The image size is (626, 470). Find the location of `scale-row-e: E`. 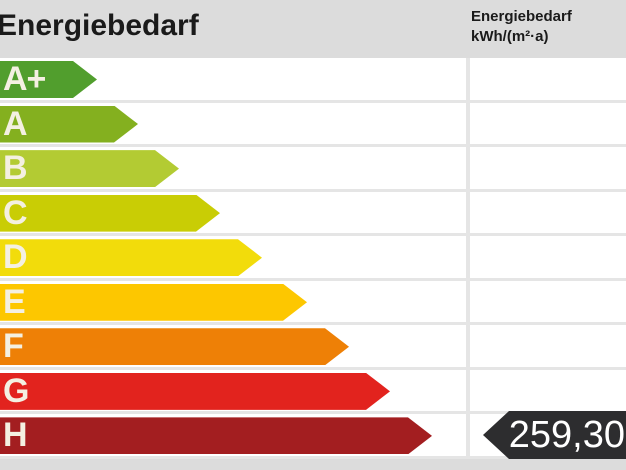

scale-row-e: E is located at coordinates (313, 303).